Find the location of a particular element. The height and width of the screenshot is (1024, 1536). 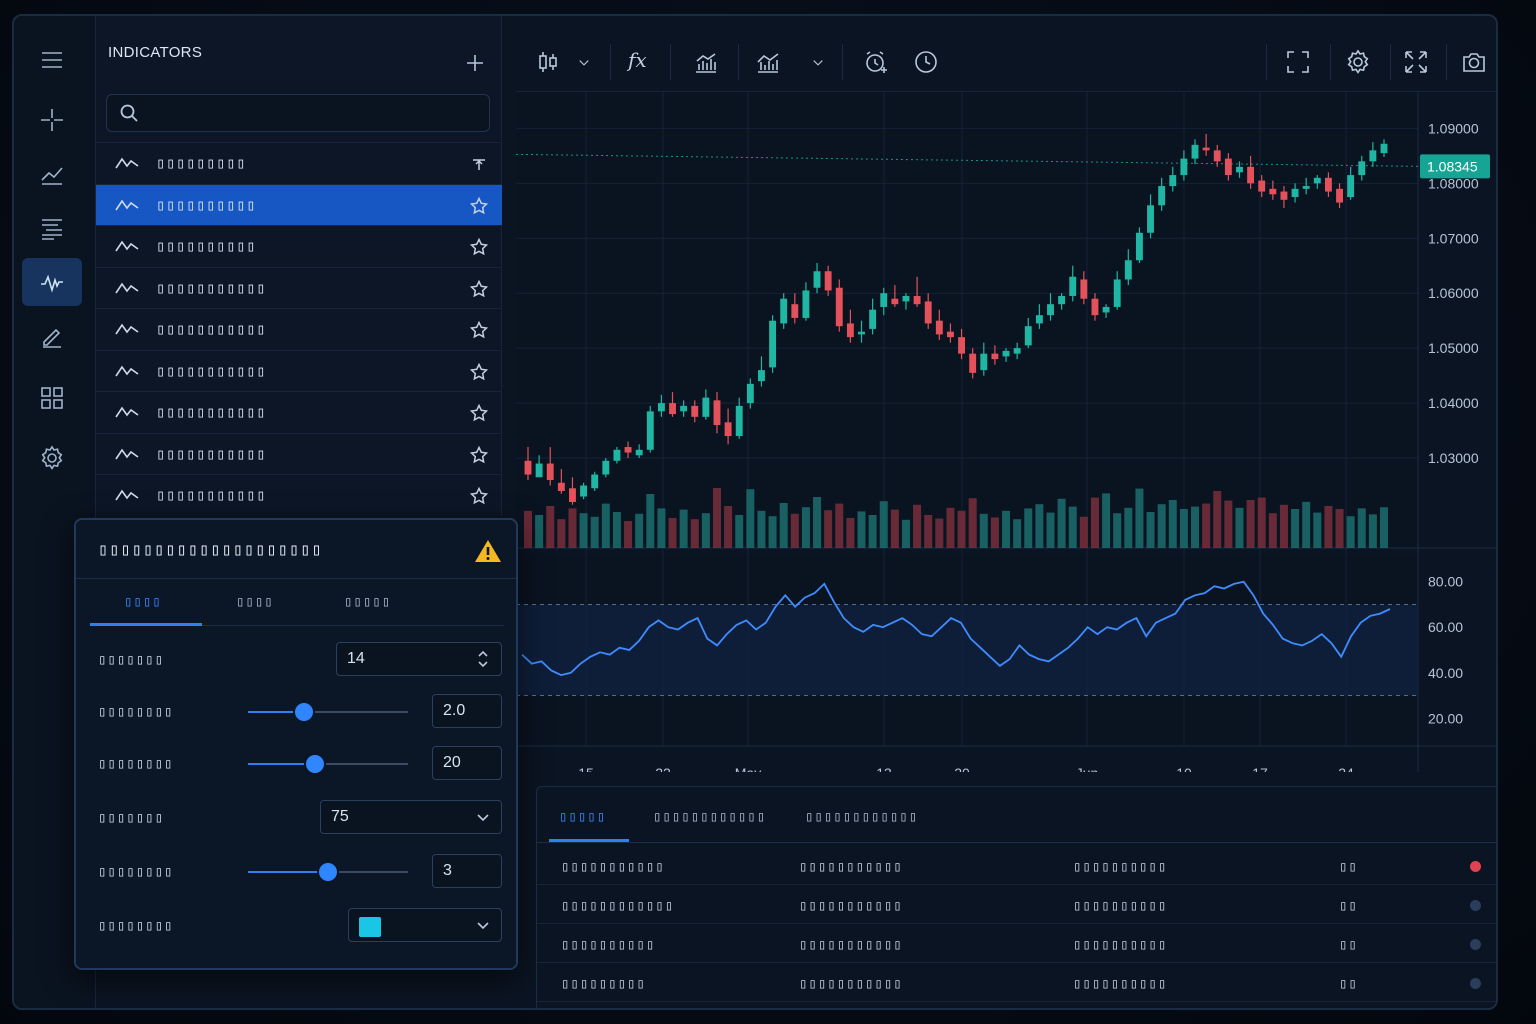

panel-tab: ▯▯▯▯▯ is located at coordinates (583, 817).